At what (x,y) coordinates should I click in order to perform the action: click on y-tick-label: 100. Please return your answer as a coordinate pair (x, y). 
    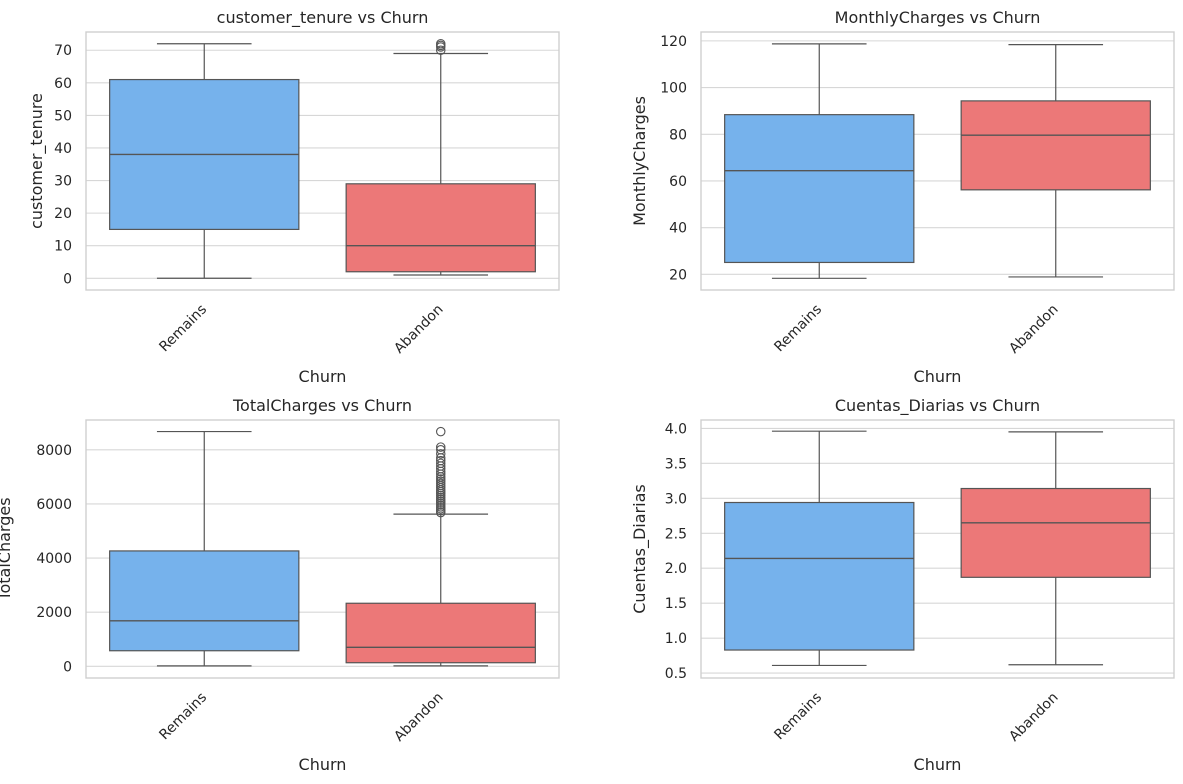
    Looking at the image, I should click on (673, 89).